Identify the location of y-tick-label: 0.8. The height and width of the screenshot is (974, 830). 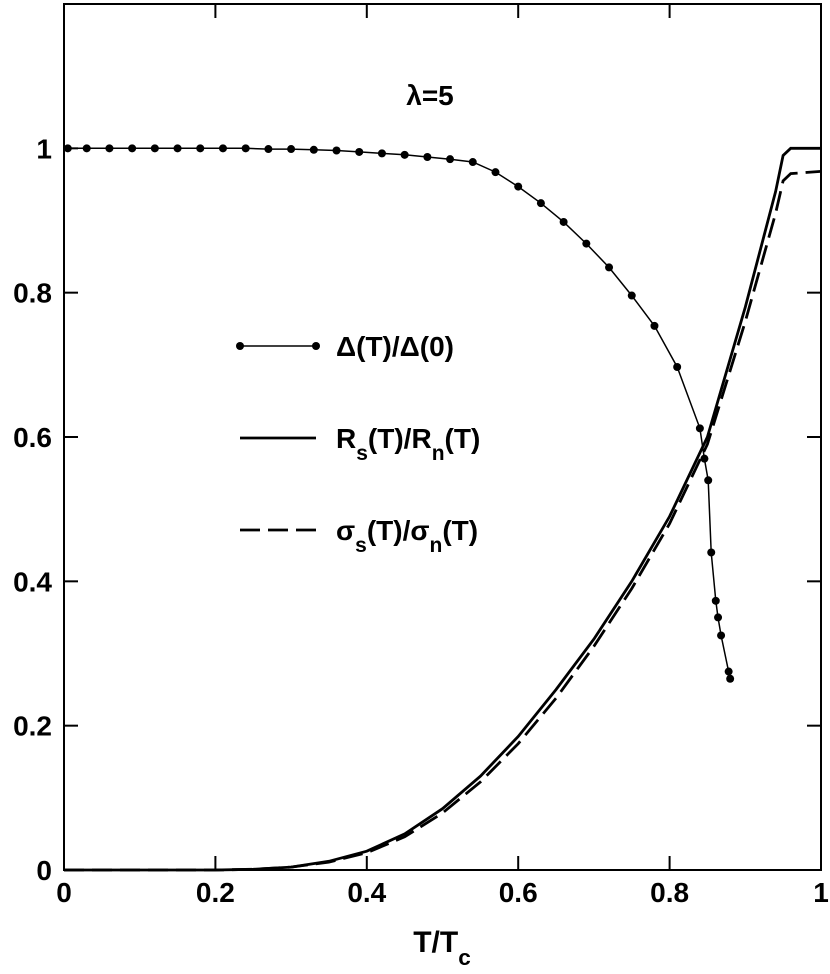
(32, 293).